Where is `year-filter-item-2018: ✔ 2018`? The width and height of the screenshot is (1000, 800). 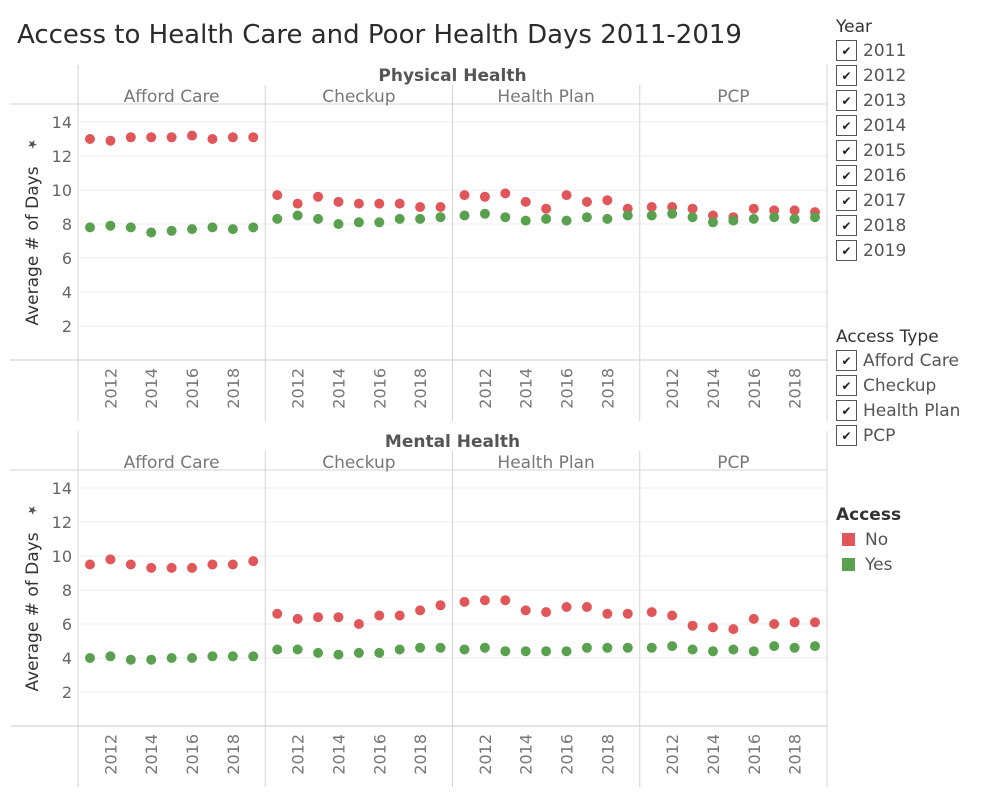
year-filter-item-2018: ✔ 2018 is located at coordinates (871, 225).